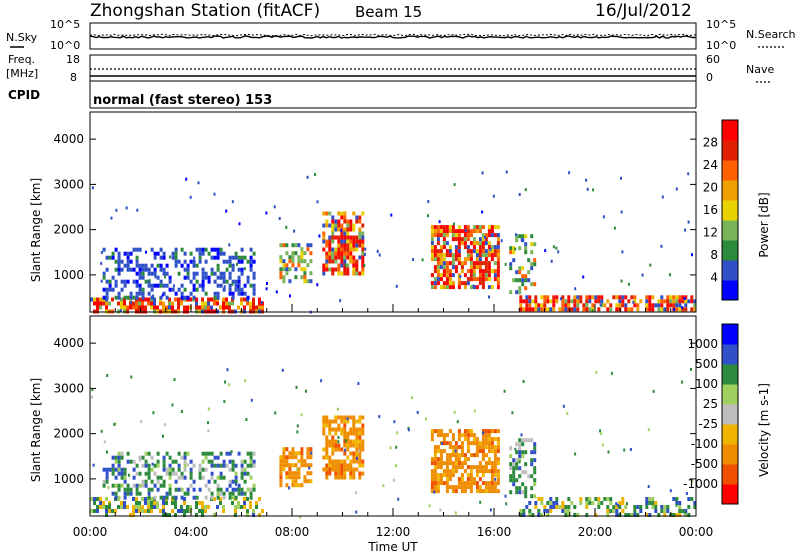 The height and width of the screenshot is (558, 800). I want to click on freq-panel-frame, so click(393, 68).